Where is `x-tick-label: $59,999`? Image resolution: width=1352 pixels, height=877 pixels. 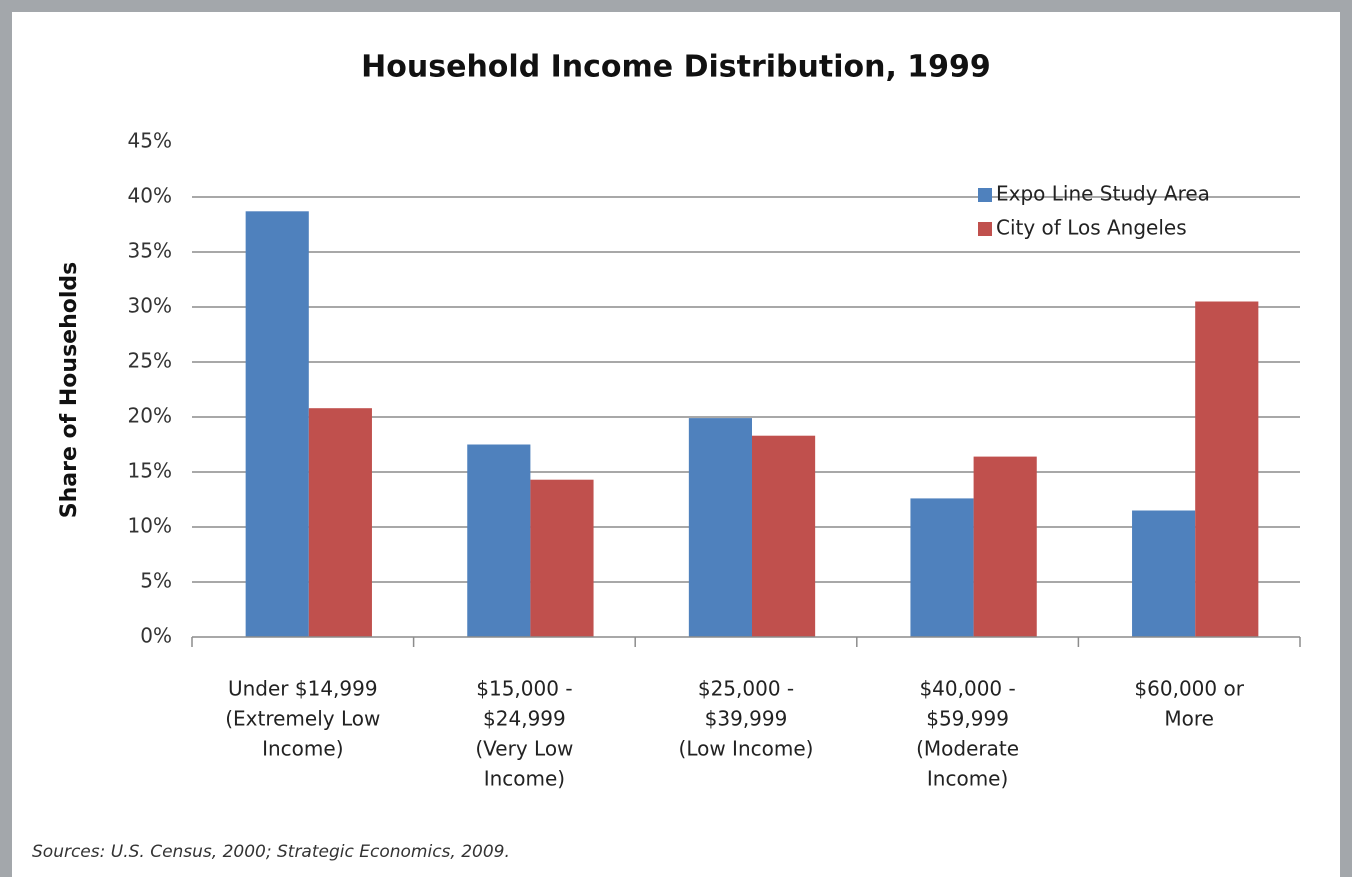 x-tick-label: $59,999 is located at coordinates (967, 719).